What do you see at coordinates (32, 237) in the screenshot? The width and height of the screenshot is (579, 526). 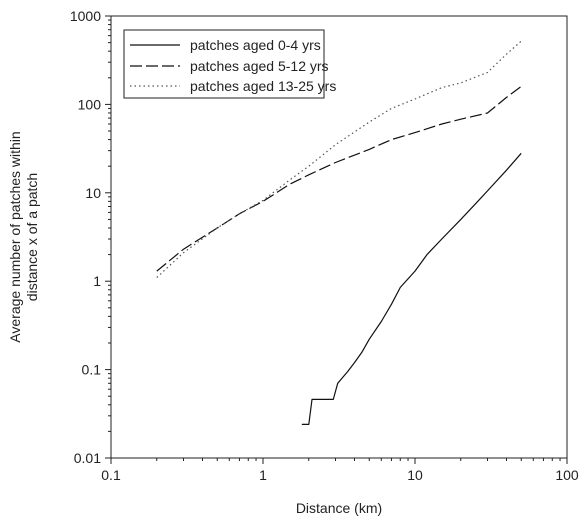 I see `y-axis-label-line-2: distance x of a patch` at bounding box center [32, 237].